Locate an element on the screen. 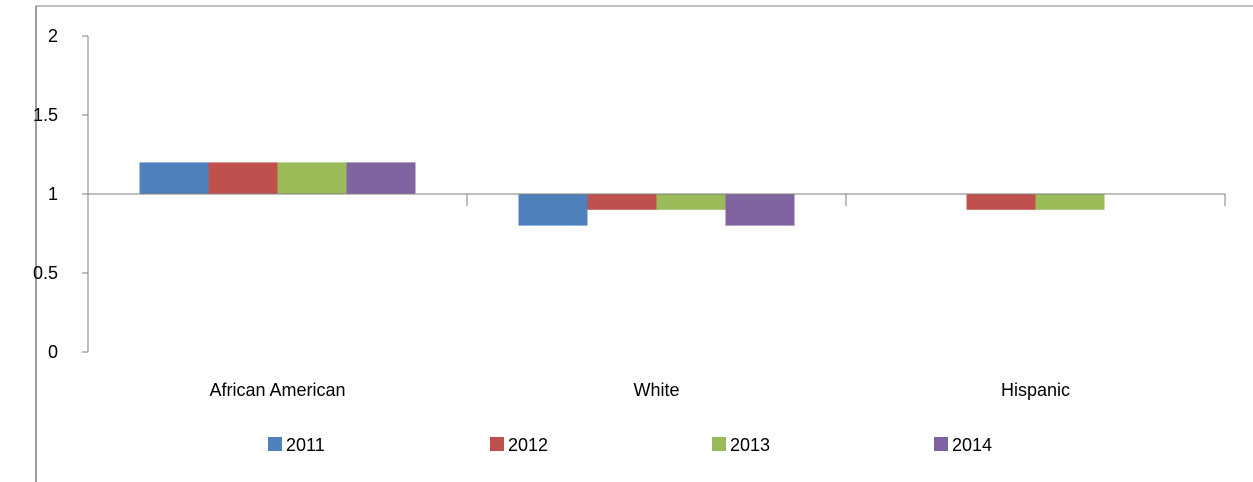 Image resolution: width=1253 pixels, height=482 pixels. legend: 2011 2012 2013 2014 is located at coordinates (630, 445).